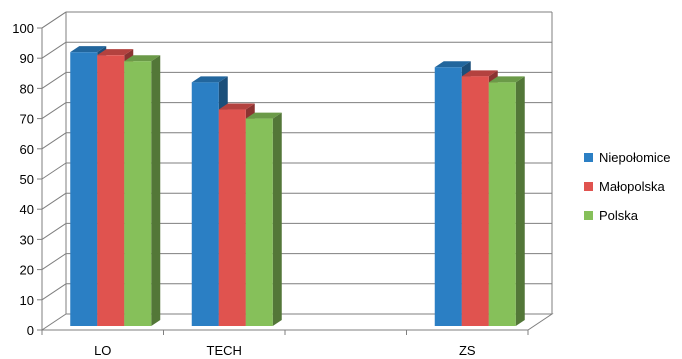 The image size is (682, 359). Describe the element at coordinates (588, 157) in the screenshot. I see `legend-swatch-niepolomice` at that location.